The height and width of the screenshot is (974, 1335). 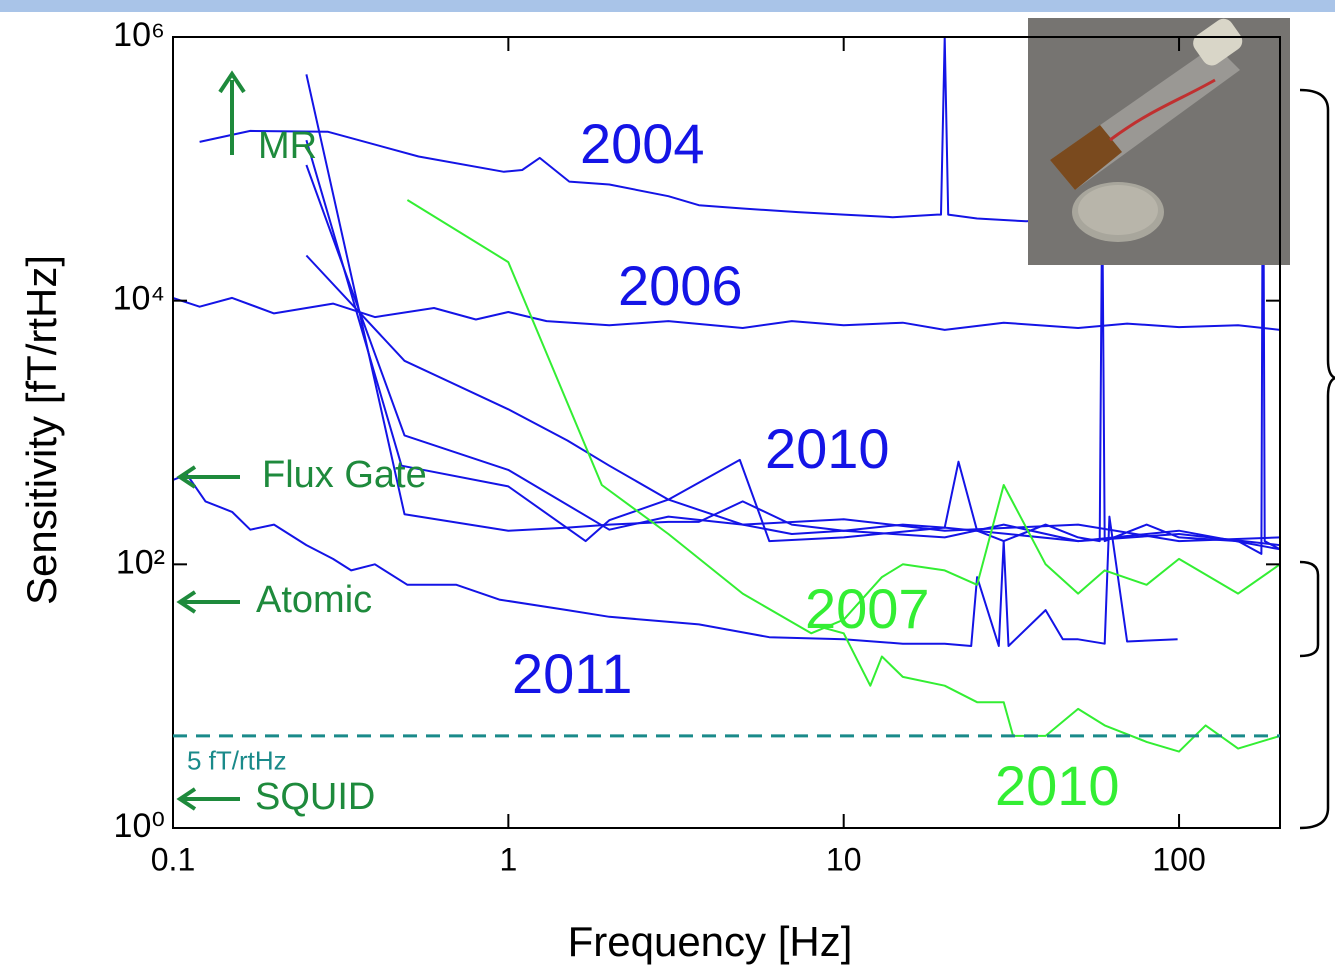 What do you see at coordinates (140, 562) in the screenshot?
I see `y-tick-label: 10²` at bounding box center [140, 562].